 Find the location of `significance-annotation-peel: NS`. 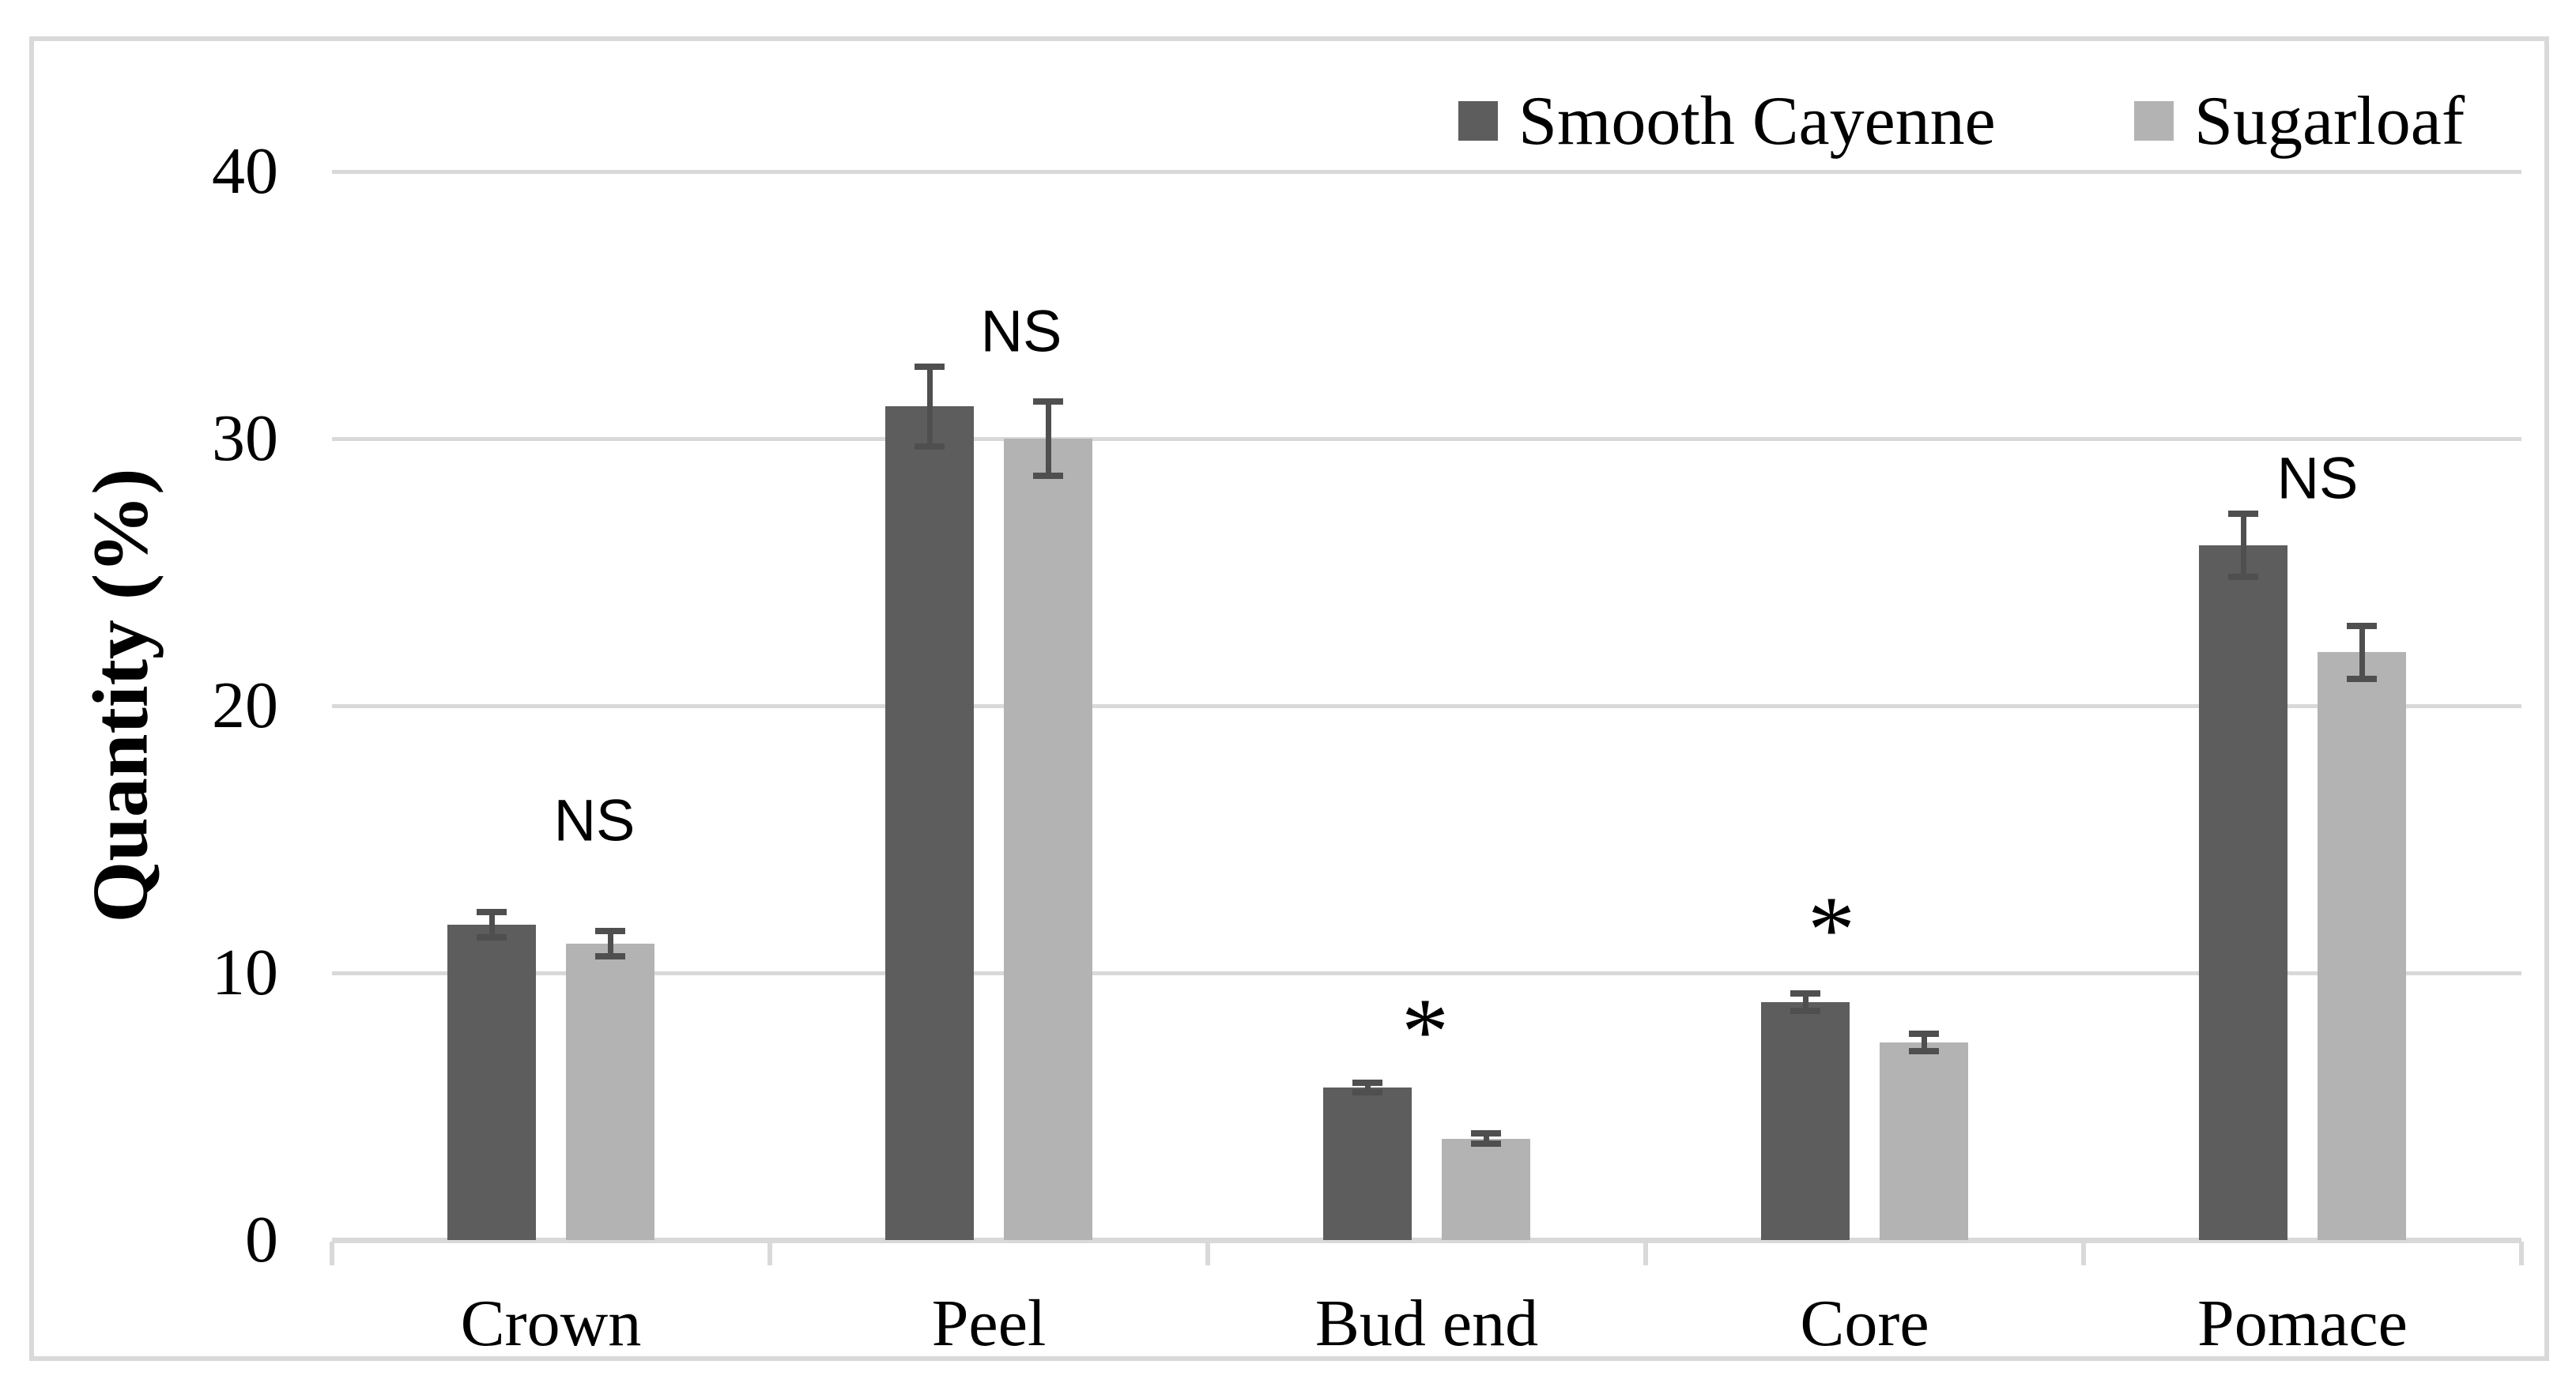

significance-annotation-peel: NS is located at coordinates (1021, 332).